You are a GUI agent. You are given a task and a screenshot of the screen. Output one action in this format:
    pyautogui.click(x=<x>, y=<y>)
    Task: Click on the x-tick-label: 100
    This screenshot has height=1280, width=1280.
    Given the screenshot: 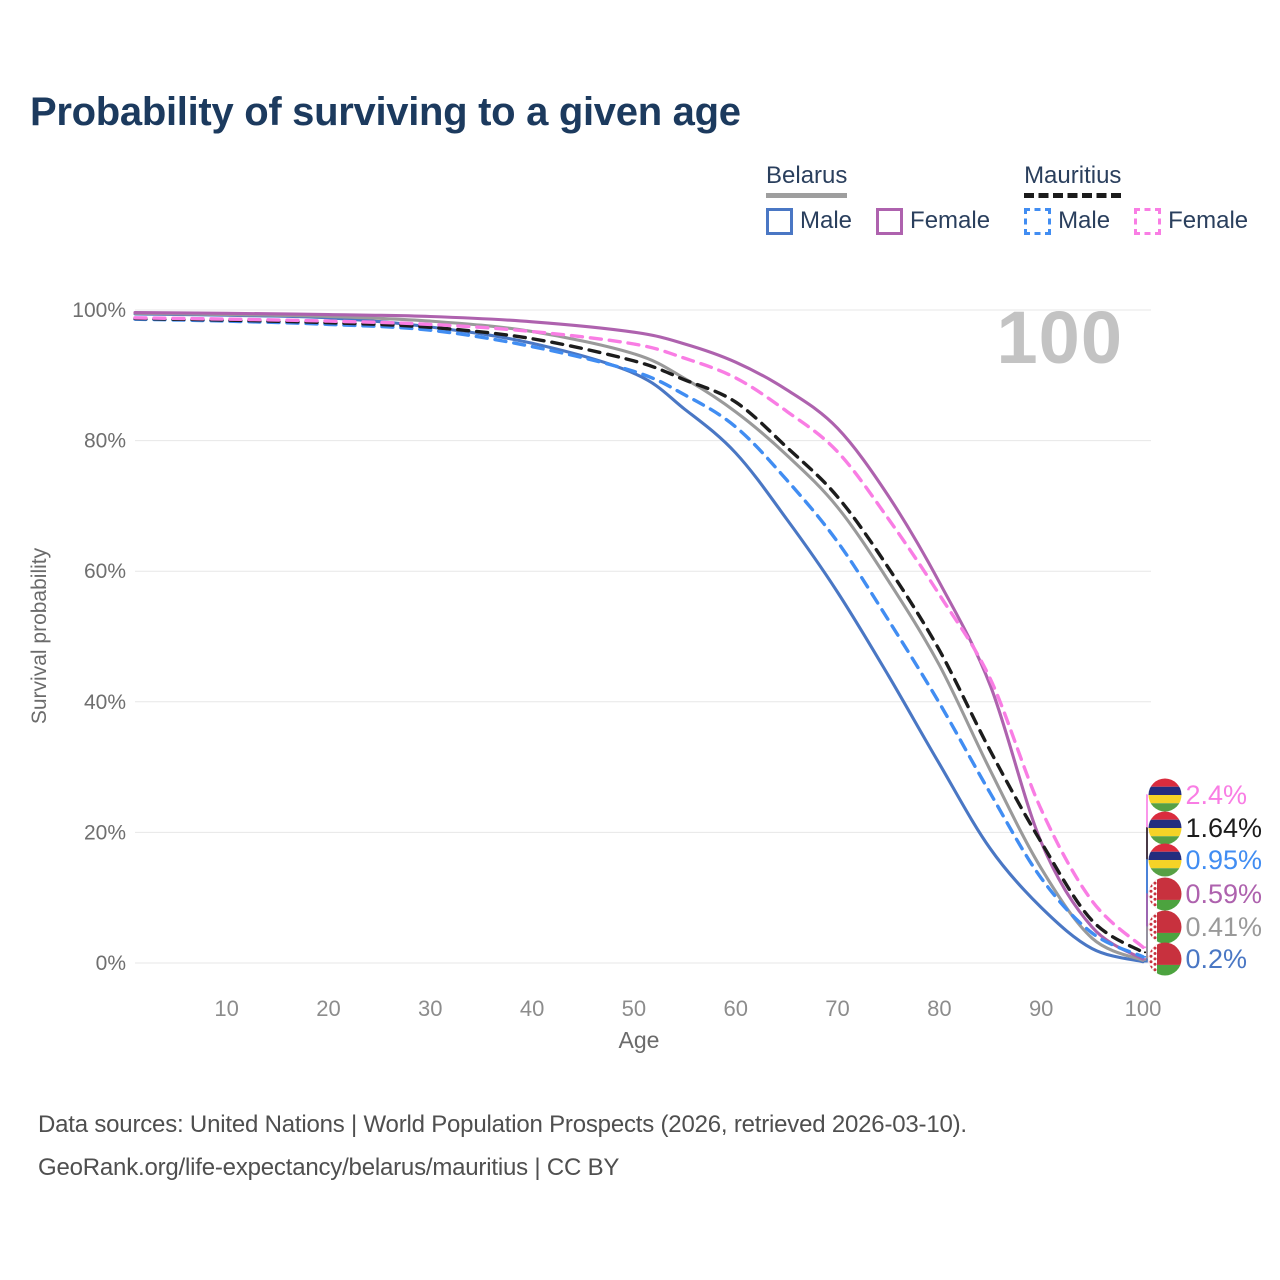 What is the action you would take?
    pyautogui.click(x=1143, y=1008)
    